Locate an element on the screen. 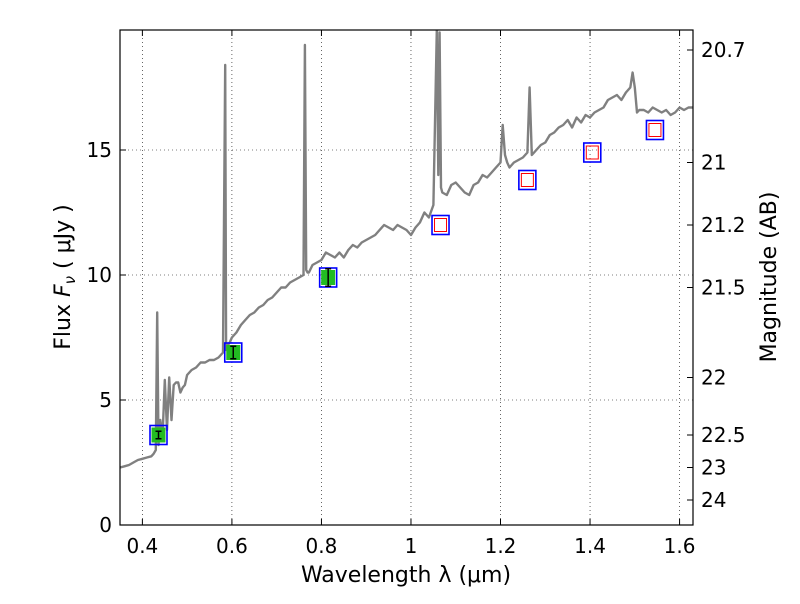 This screenshot has height=604, width=800. x-tick-label: 0.6 is located at coordinates (232, 546).